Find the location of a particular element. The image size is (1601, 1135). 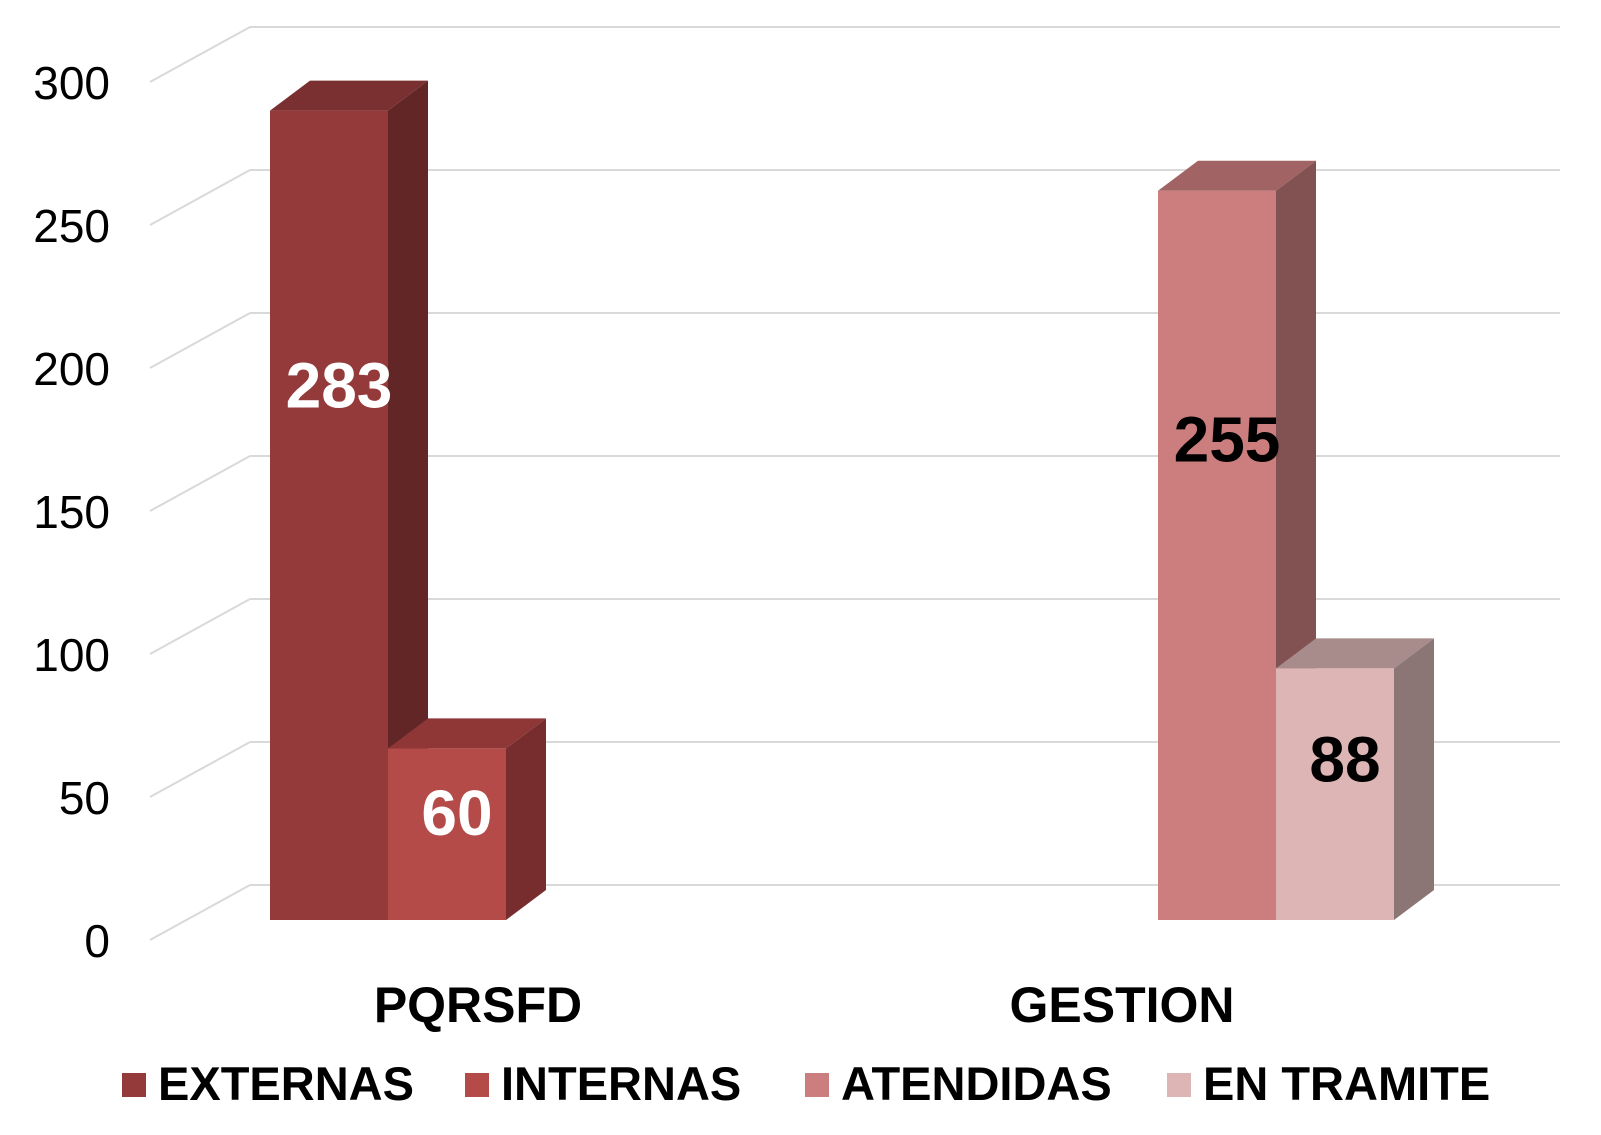

category-labels: PQRSFD GESTION is located at coordinates (804, 1005).